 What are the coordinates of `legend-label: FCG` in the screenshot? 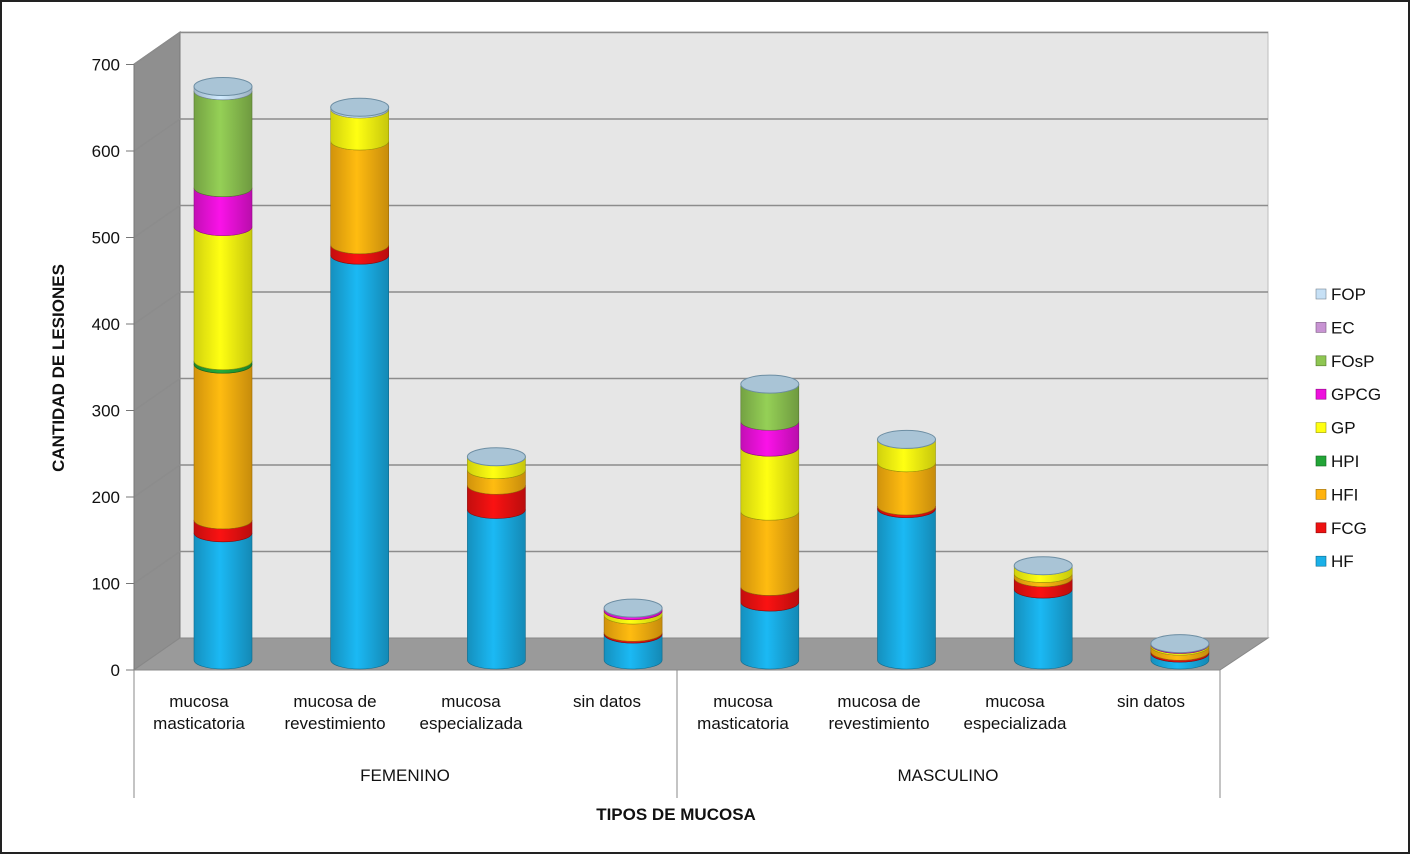 It's located at (1349, 528).